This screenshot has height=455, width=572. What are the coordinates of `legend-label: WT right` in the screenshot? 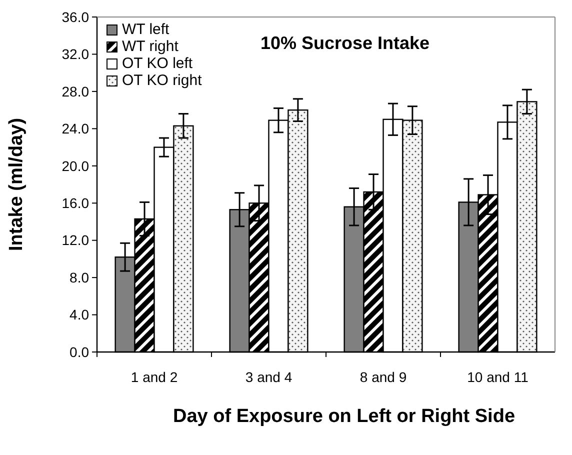 It's located at (151, 46).